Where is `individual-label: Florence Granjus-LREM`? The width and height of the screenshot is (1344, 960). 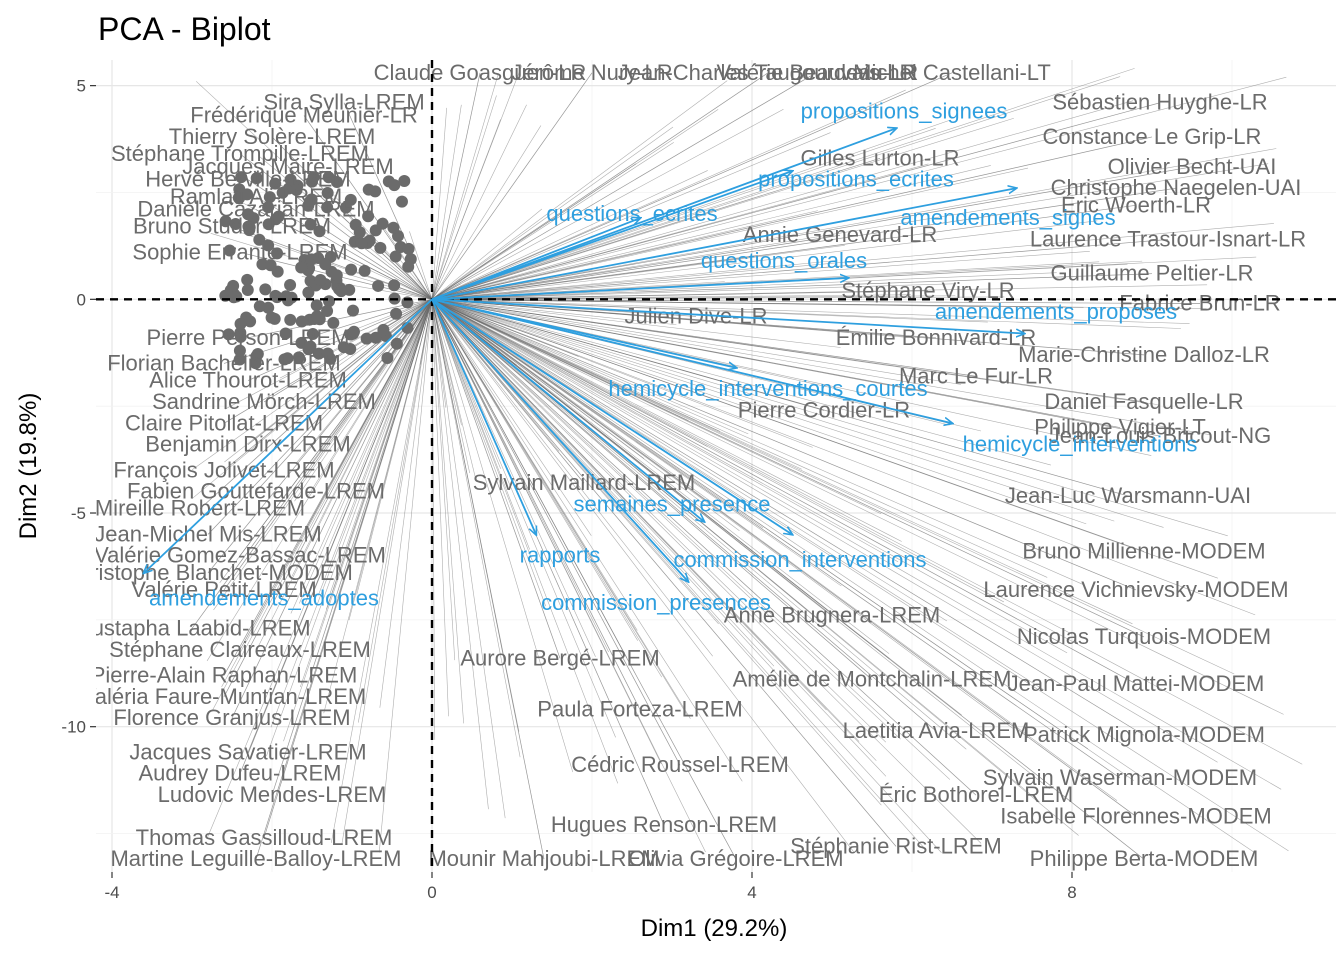 individual-label: Florence Granjus-LREM is located at coordinates (231, 717).